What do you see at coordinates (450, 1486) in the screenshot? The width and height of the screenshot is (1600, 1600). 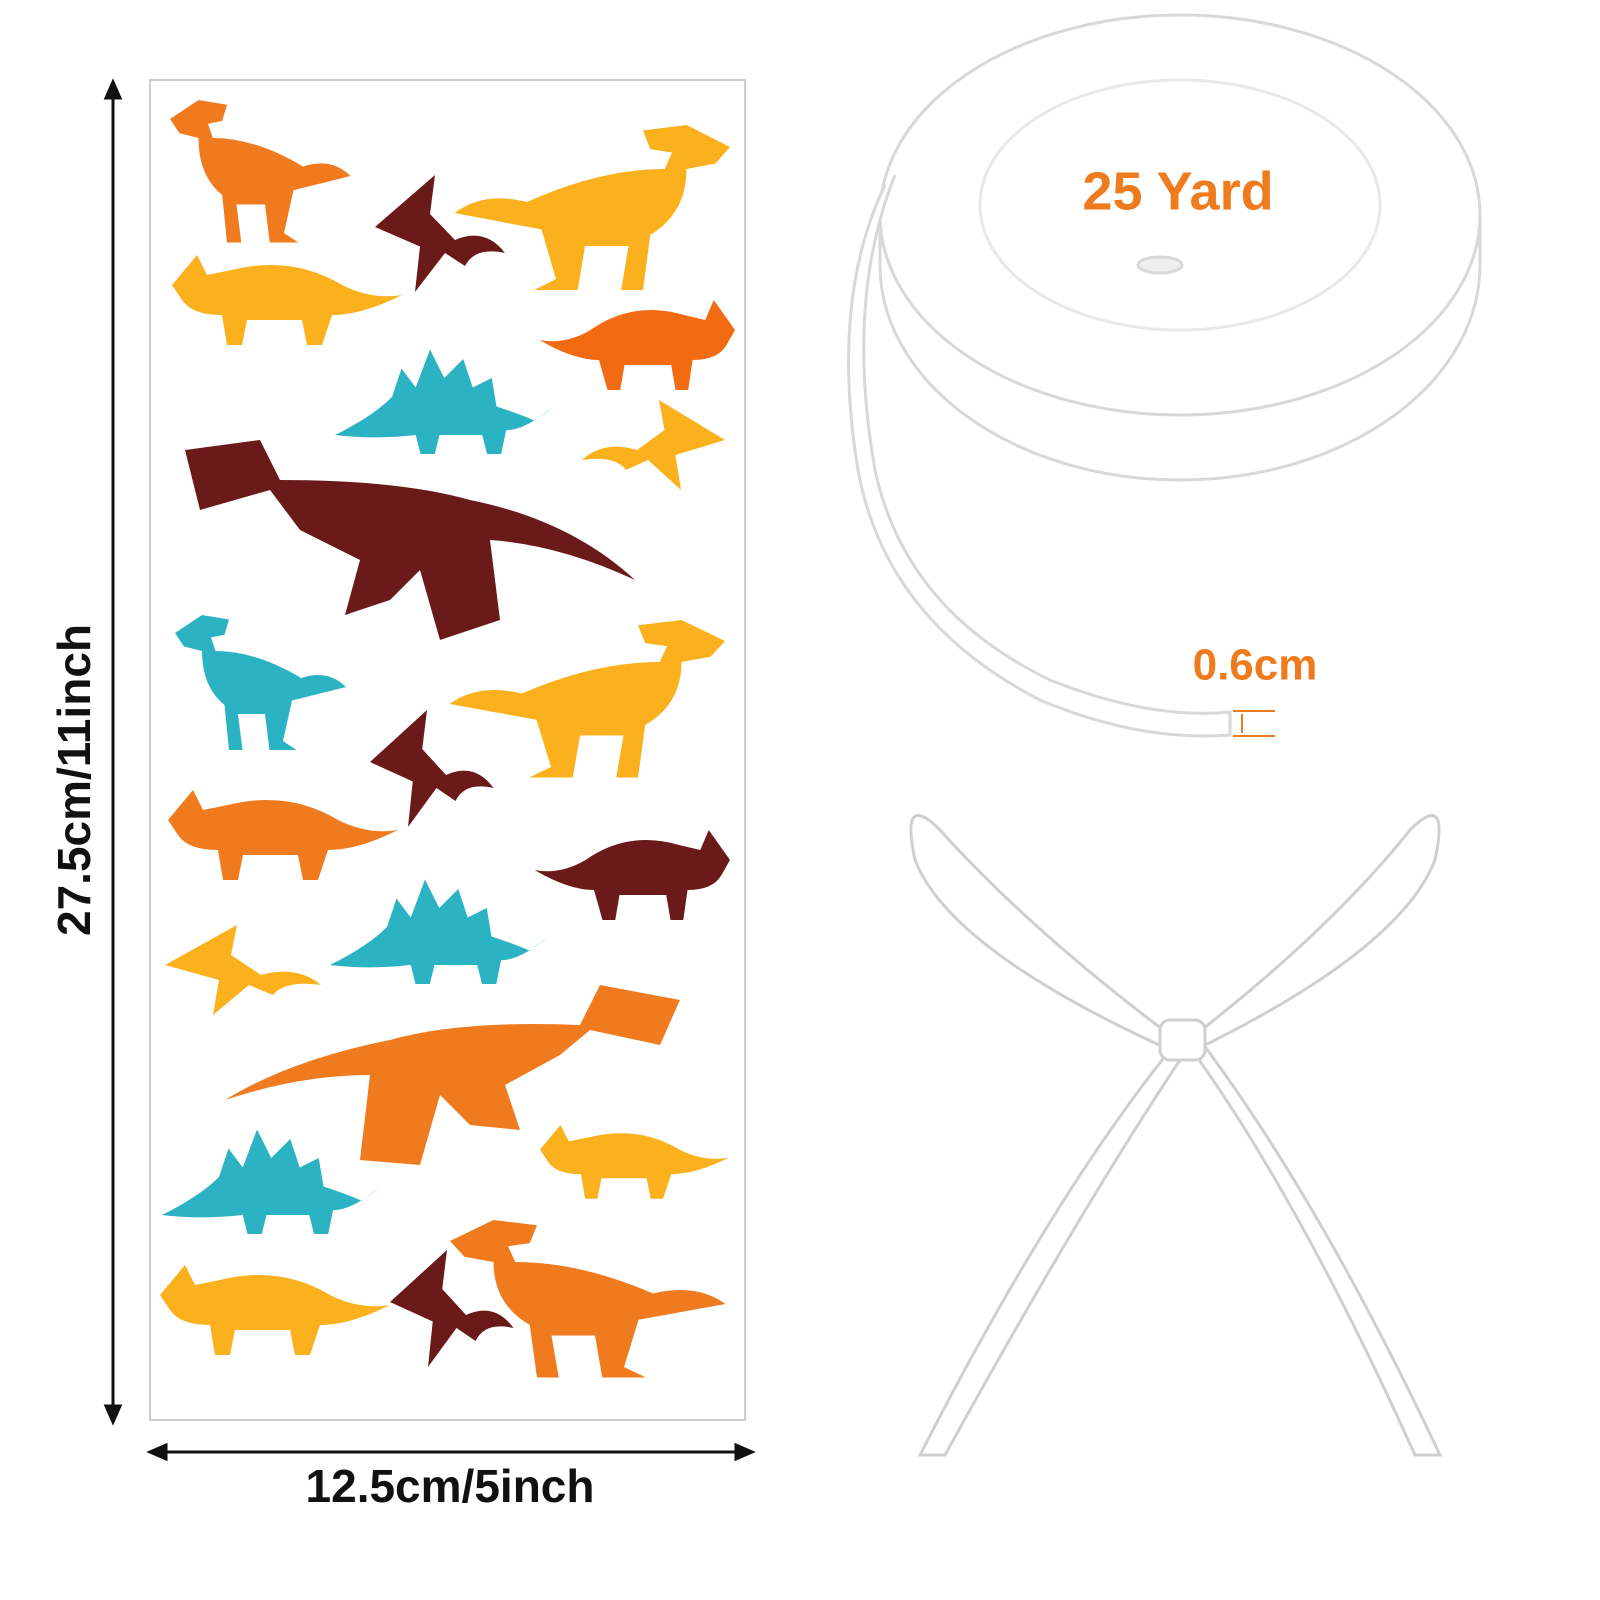 I see `width-label: 12.5cm/5inch` at bounding box center [450, 1486].